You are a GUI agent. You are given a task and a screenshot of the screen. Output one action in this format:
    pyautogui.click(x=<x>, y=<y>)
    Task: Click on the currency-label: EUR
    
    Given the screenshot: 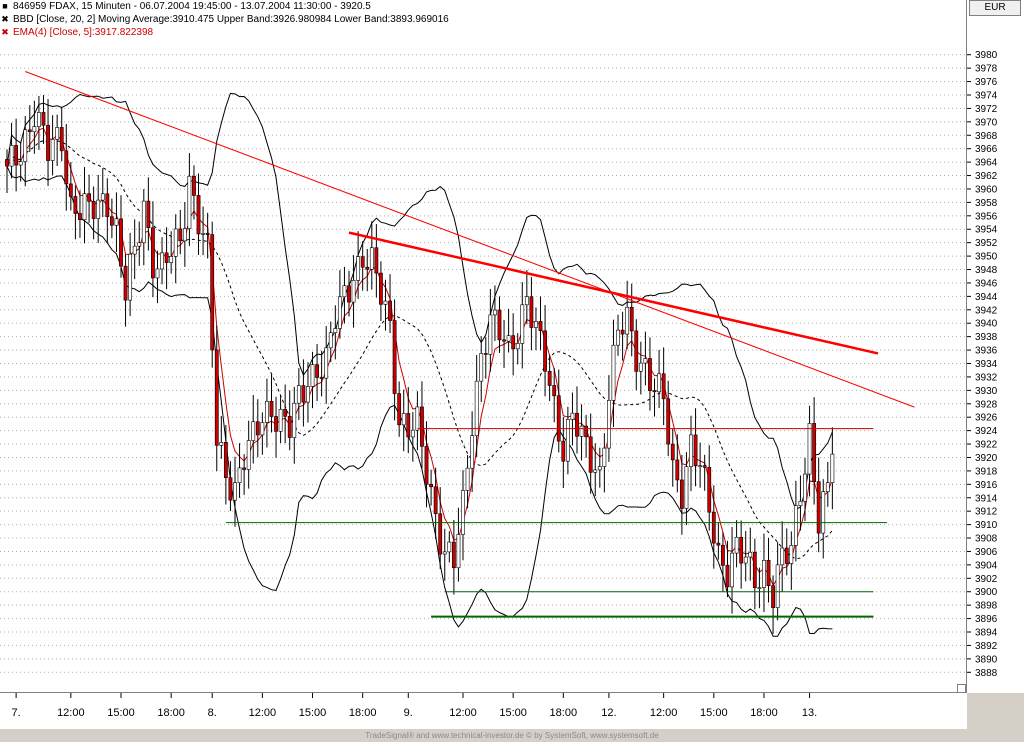 What is the action you would take?
    pyautogui.click(x=995, y=8)
    